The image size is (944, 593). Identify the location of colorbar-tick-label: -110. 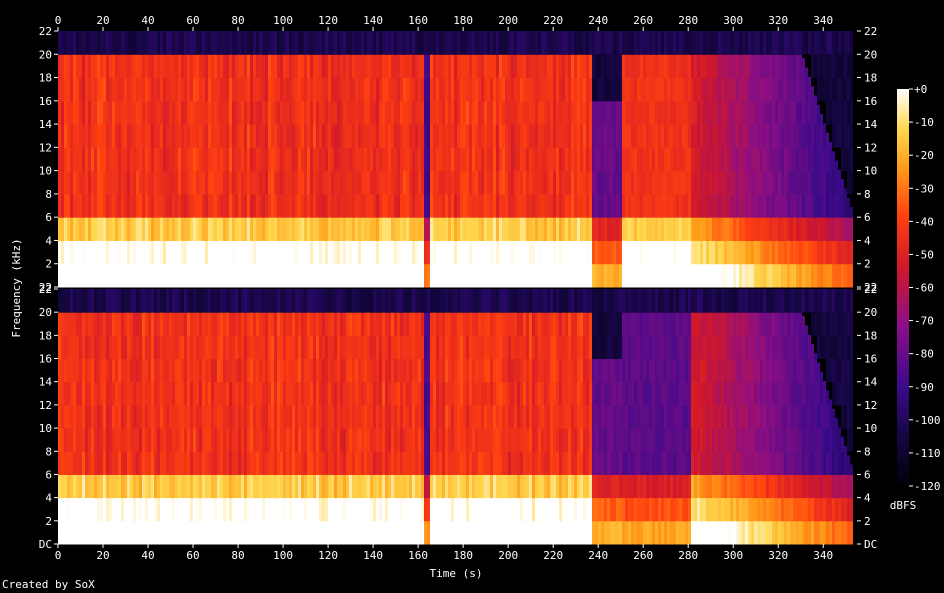
(927, 453).